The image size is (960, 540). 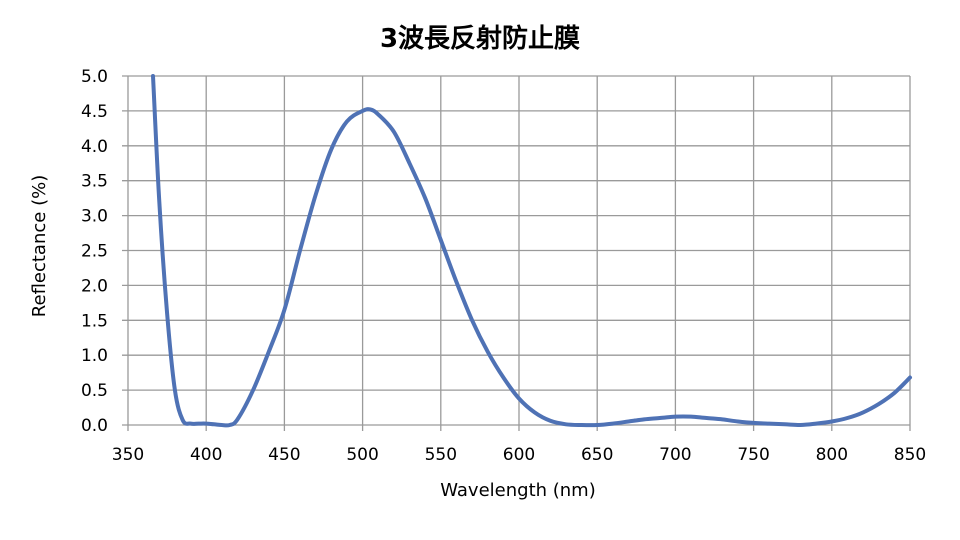 I want to click on x-tick-label: 600, so click(x=519, y=455).